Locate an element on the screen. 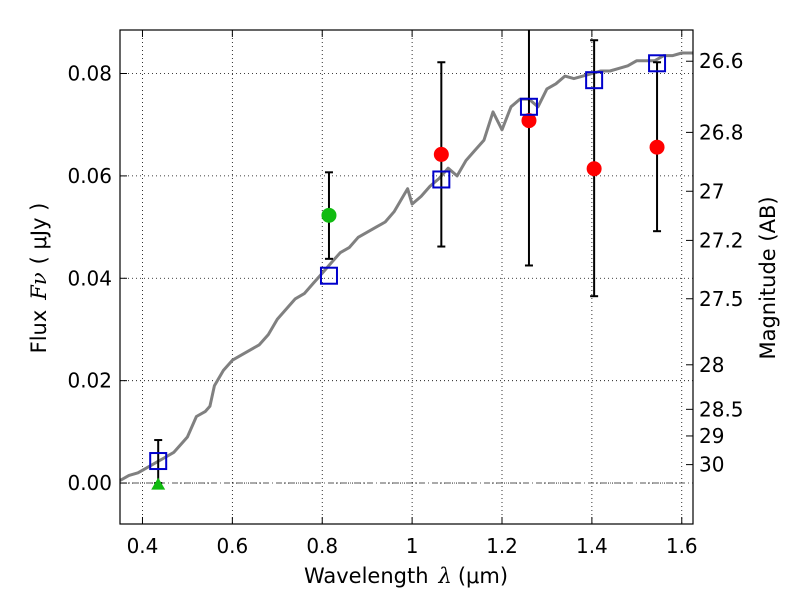  y-axis-label-symbol: Fν is located at coordinates (39, 286).